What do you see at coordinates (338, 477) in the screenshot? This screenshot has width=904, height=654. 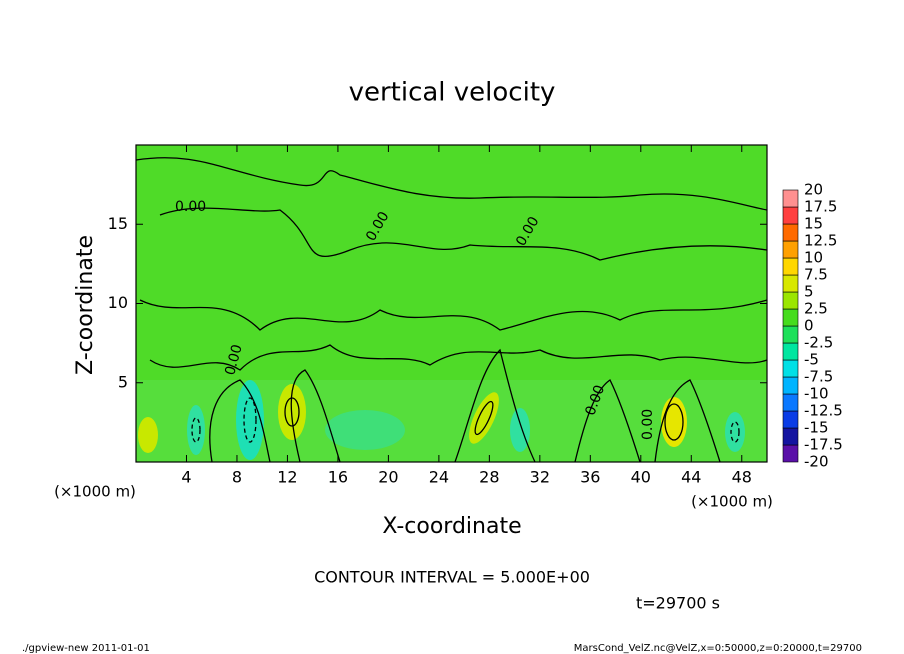 I see `x-tick-label: 16` at bounding box center [338, 477].